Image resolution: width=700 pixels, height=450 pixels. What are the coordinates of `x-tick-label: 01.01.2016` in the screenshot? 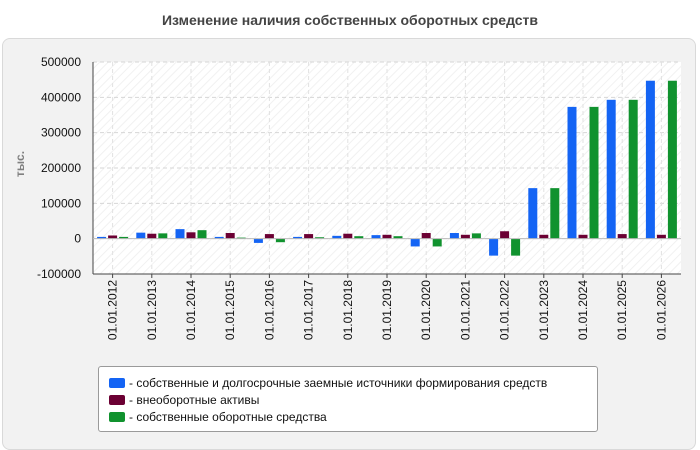 It's located at (269, 310).